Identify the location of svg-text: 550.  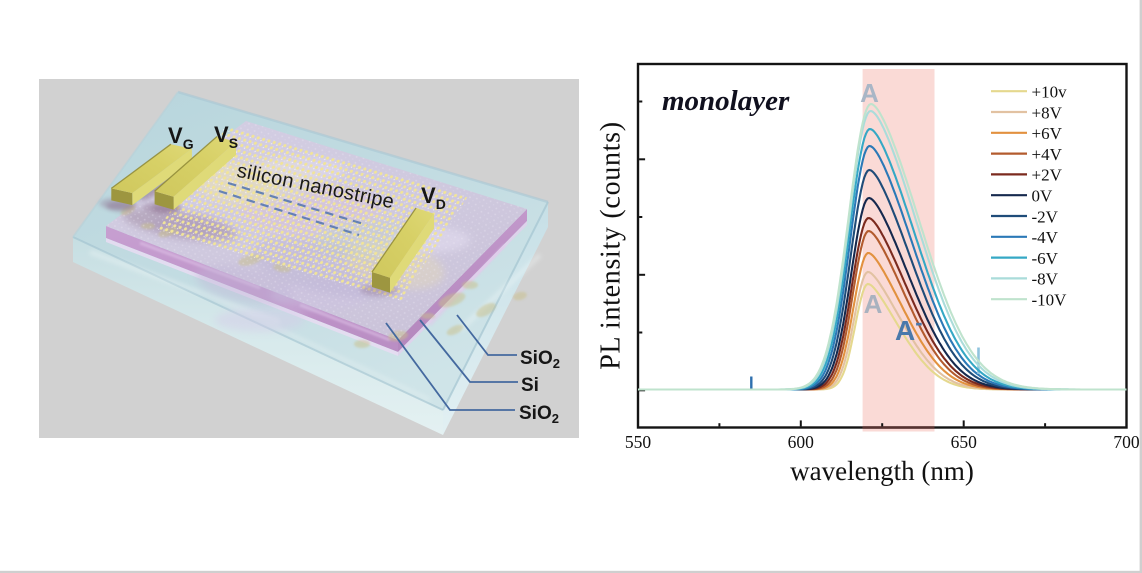
(638, 442).